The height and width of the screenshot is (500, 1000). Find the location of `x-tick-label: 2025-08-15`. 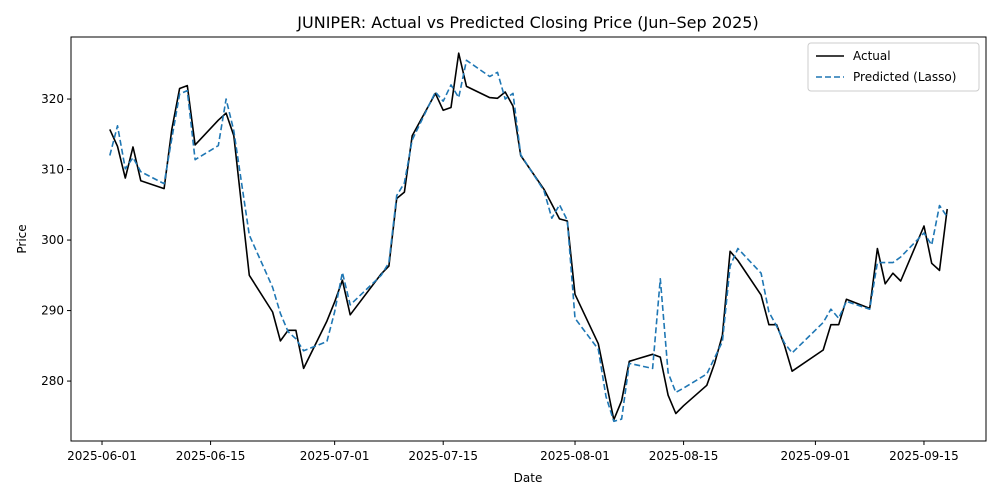

x-tick-label: 2025-08-15 is located at coordinates (684, 456).